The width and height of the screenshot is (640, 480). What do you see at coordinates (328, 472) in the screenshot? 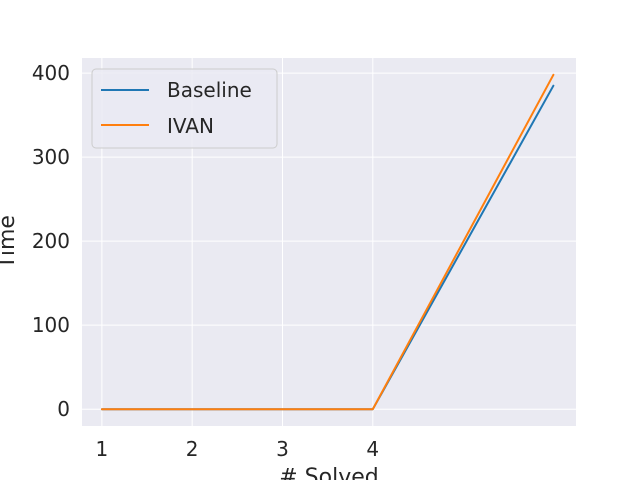
I see `x-axis-label: # Solved` at bounding box center [328, 472].